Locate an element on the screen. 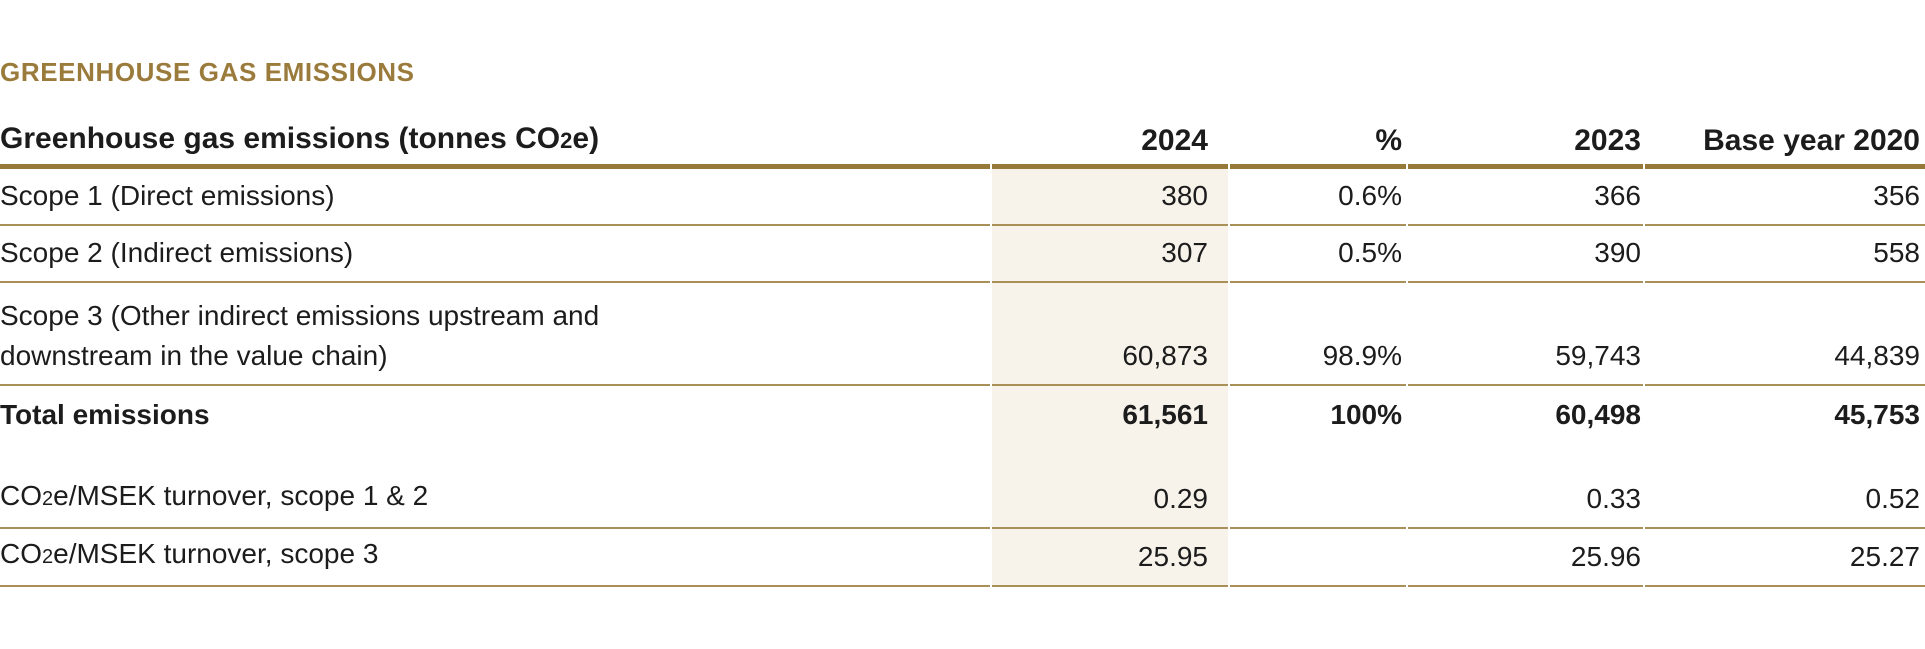 This screenshot has height=649, width=1925. cell-scope3-2023: 59,743 is located at coordinates (1525, 334).